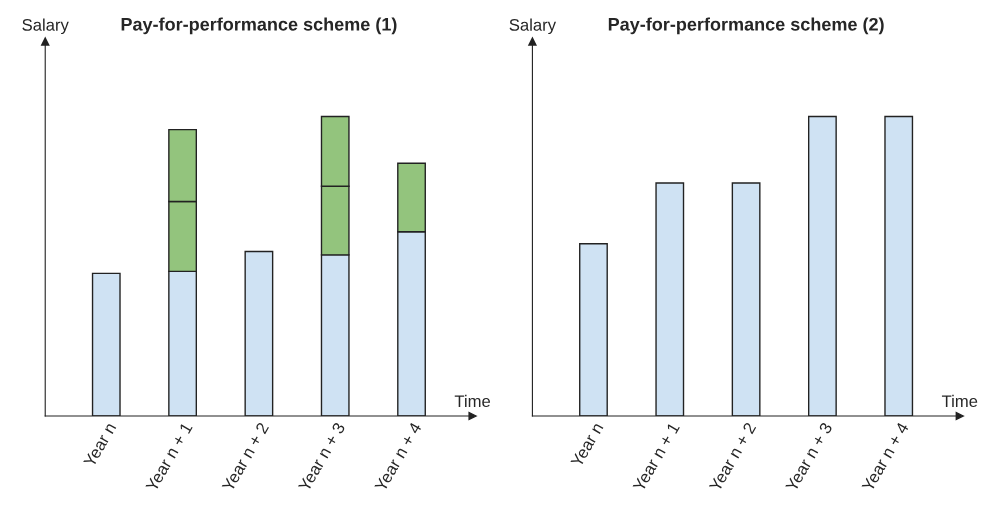 This screenshot has width=1005, height=520. What do you see at coordinates (259, 26) in the screenshot?
I see `chart-title: Pay-for-performance scheme (1)` at bounding box center [259, 26].